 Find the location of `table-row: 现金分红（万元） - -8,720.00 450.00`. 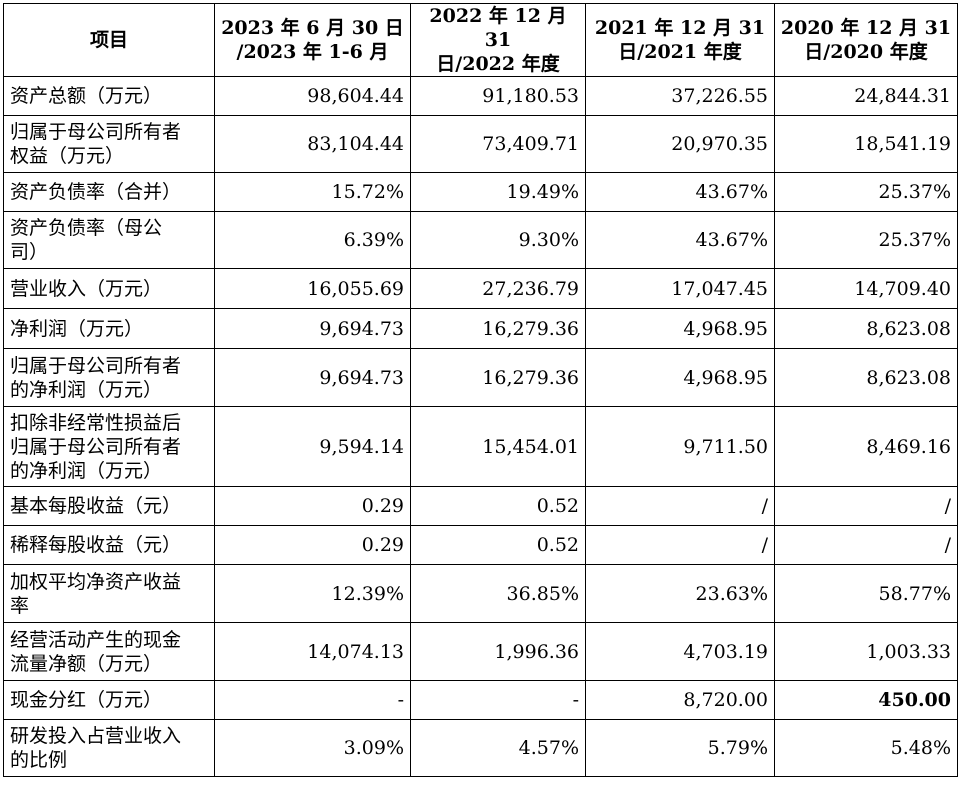

table-row: 现金分红（万元） - -8,720.00 450.00 is located at coordinates (480, 700).